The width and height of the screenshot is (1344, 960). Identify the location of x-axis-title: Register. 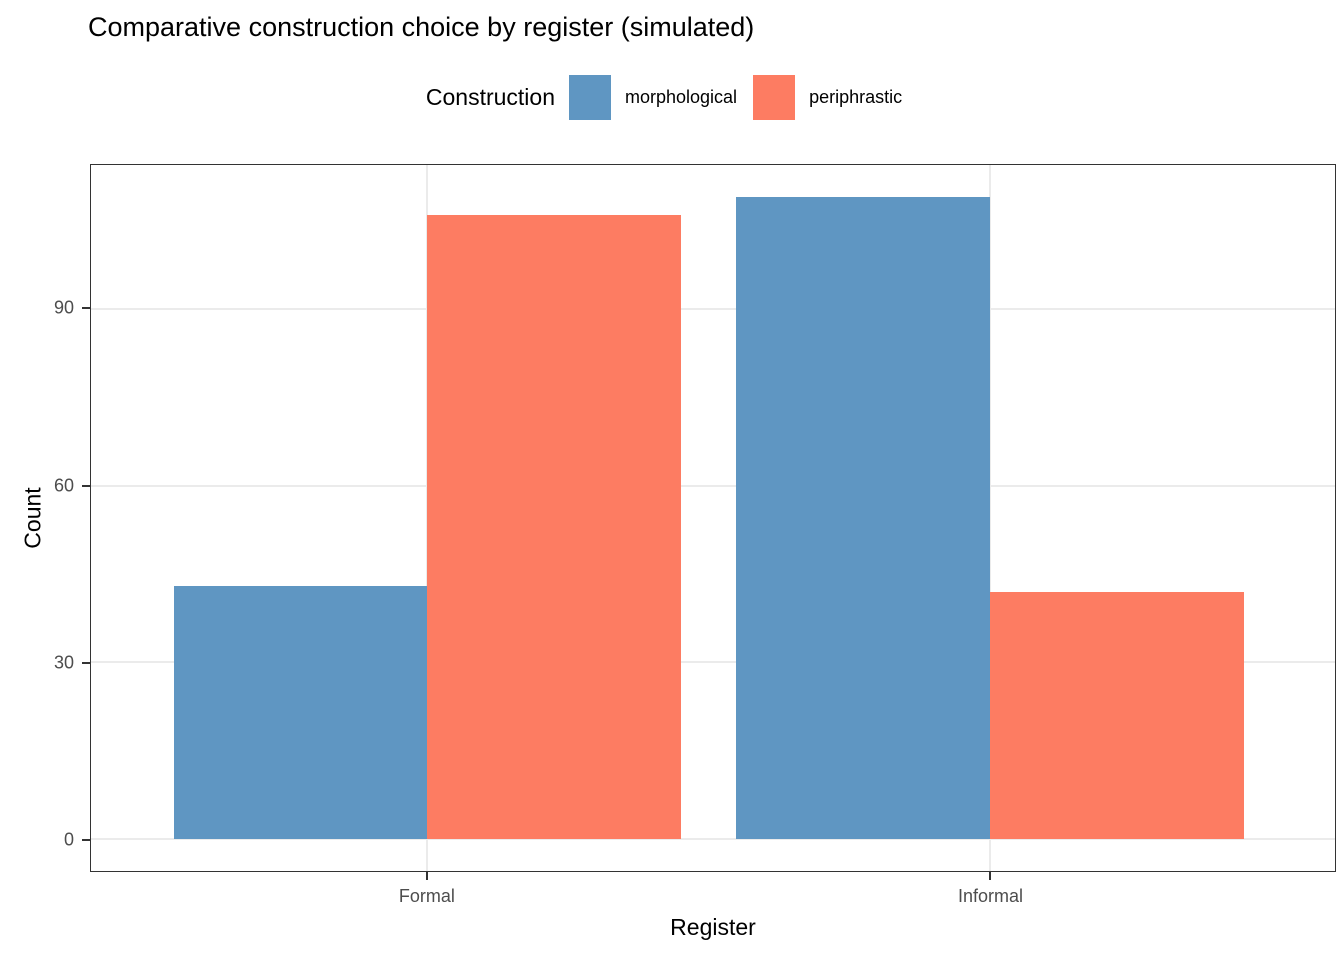
(713, 927).